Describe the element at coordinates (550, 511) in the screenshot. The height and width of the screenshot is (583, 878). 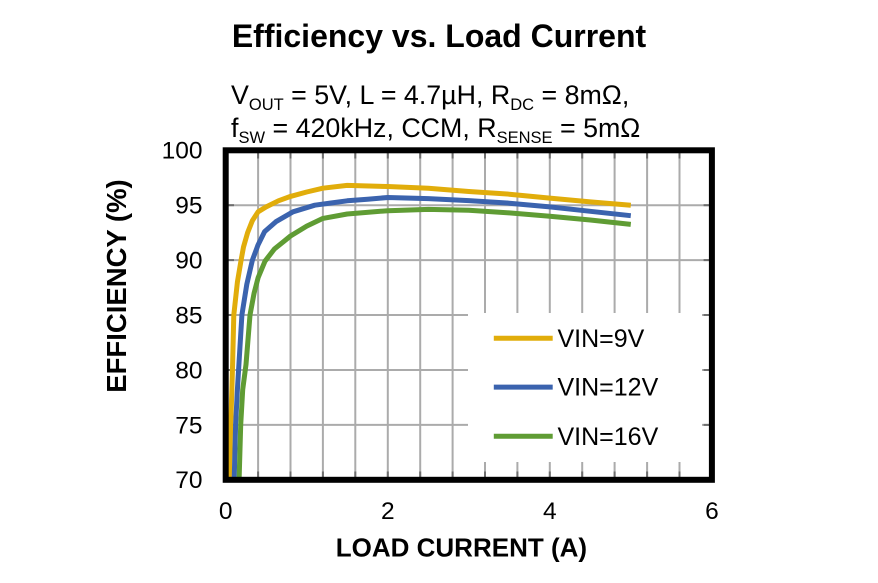
I see `svg-text: 4` at that location.